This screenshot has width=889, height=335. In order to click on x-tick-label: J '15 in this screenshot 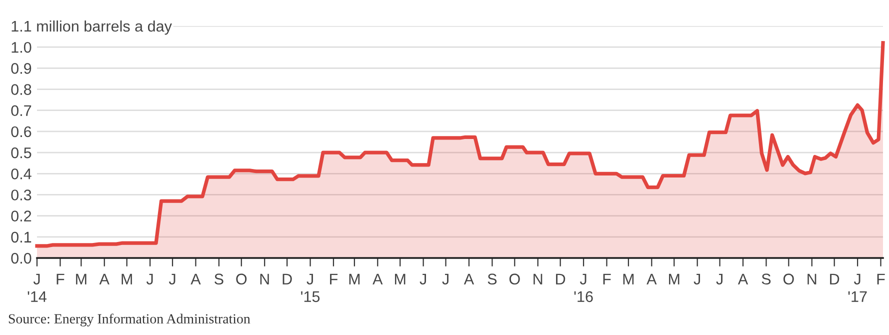, I will do `click(310, 288)`.